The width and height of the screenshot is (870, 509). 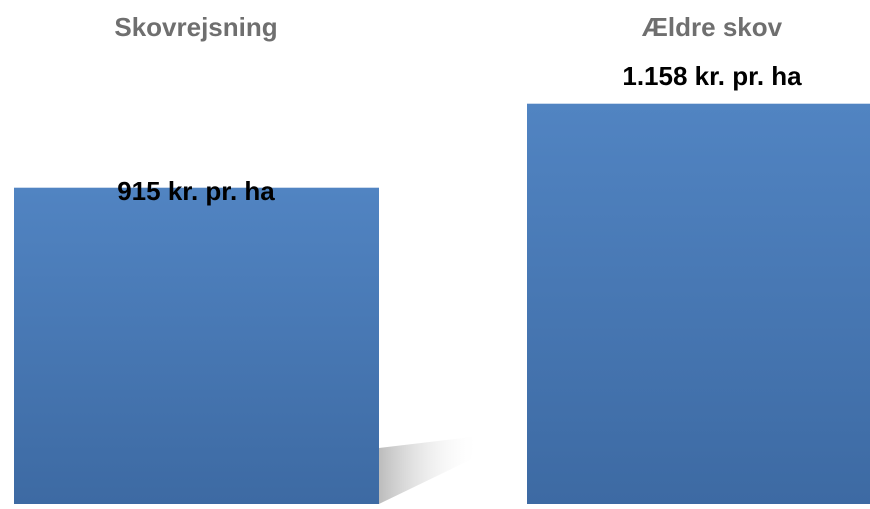 What do you see at coordinates (712, 76) in the screenshot?
I see `data-label-aeldre-skov: 1.158 kr. pr. ha` at bounding box center [712, 76].